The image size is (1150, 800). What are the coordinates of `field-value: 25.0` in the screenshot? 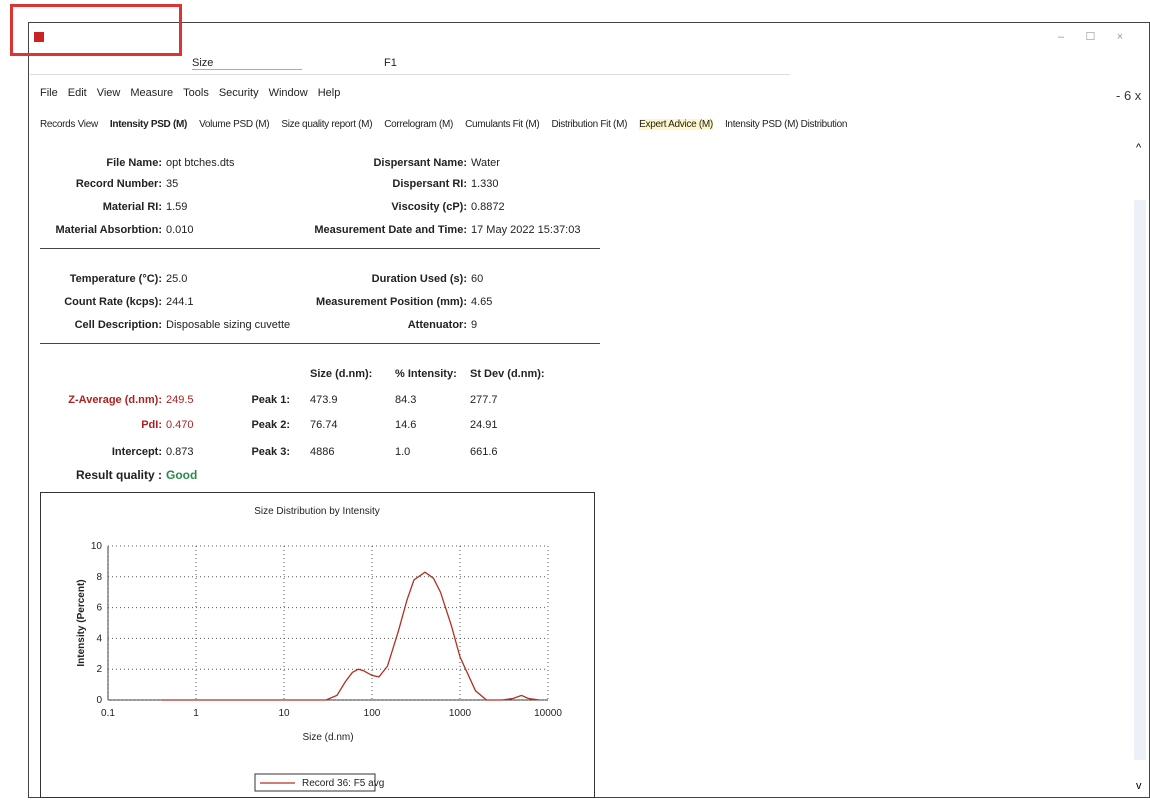 It's located at (177, 279).